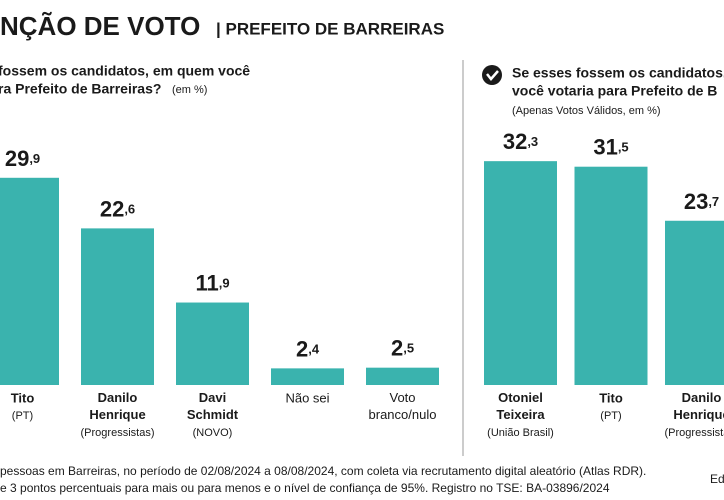 Image resolution: width=724 pixels, height=500 pixels. I want to click on category-label: Otoniel Teixeira, so click(520, 406).